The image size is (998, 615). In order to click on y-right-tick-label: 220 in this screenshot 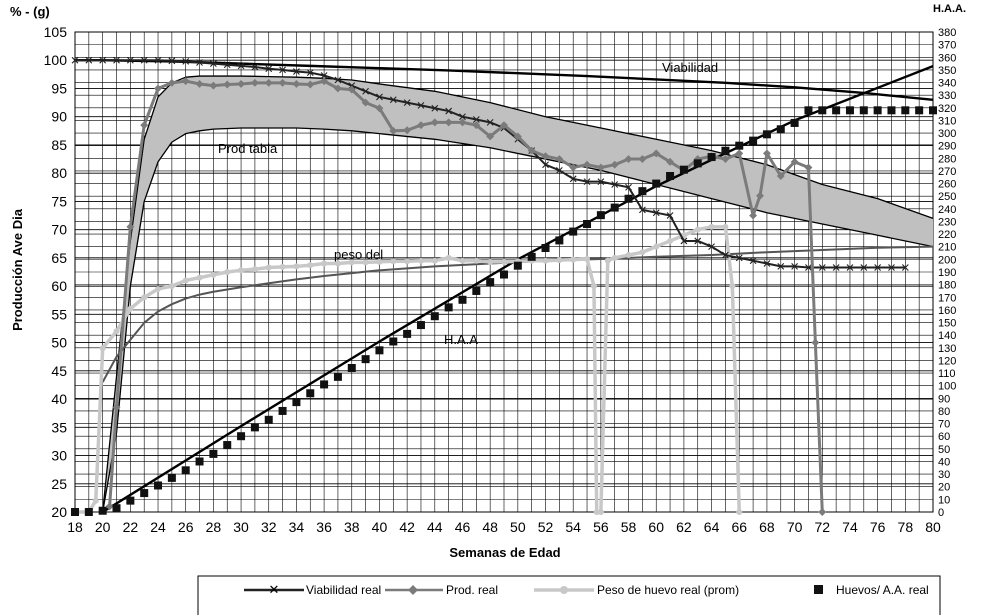, I will do `click(947, 235)`.